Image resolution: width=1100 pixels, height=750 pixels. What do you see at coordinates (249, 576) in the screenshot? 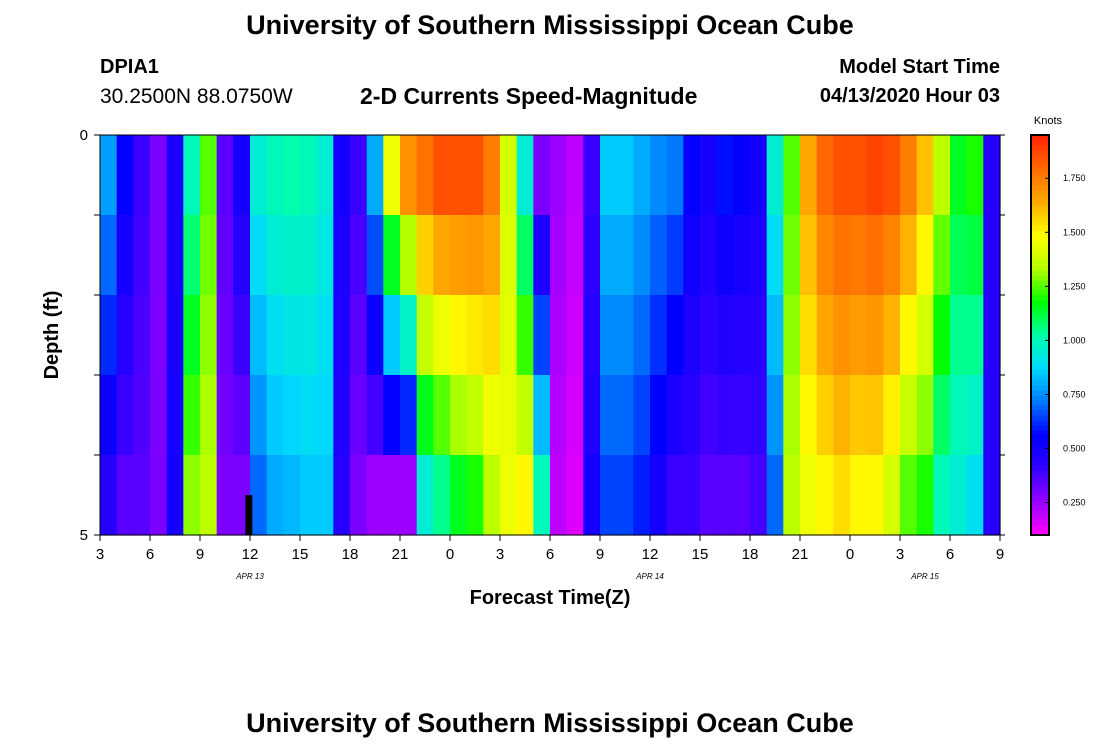
I see `date-label: APR 13` at bounding box center [249, 576].